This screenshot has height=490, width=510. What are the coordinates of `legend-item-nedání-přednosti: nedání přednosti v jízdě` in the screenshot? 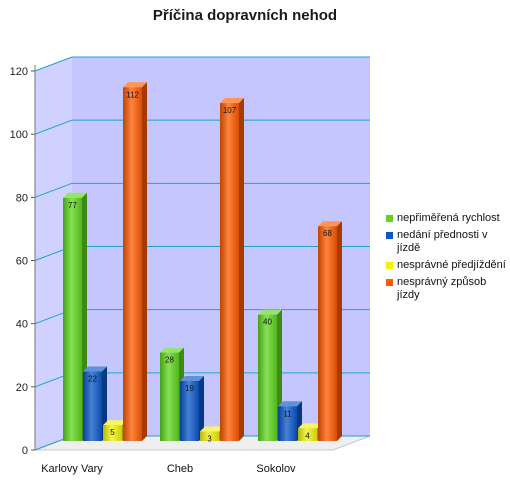 It's located at (448, 242).